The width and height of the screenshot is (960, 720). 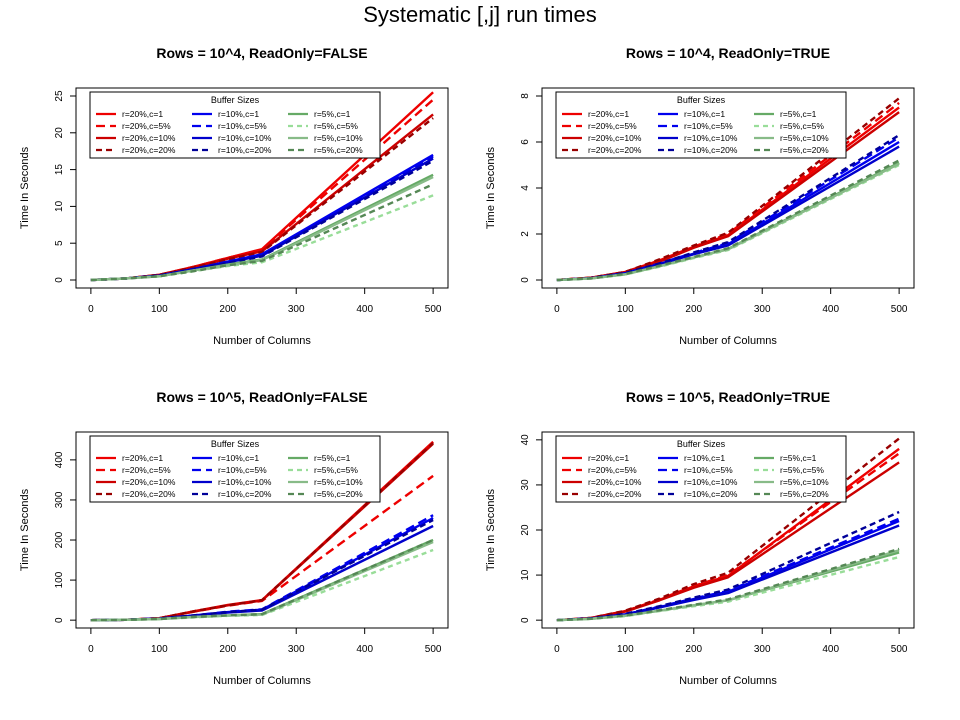 I want to click on chart-title: Rows = 10^4, ReadOnly=TRUE, so click(x=728, y=53).